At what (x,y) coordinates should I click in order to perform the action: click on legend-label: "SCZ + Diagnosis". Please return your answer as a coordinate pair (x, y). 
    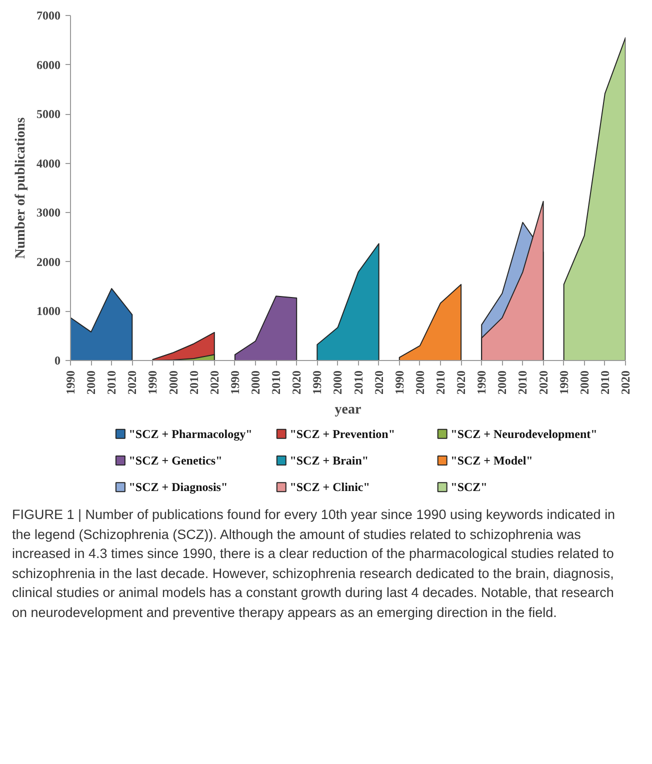
    Looking at the image, I should click on (178, 487).